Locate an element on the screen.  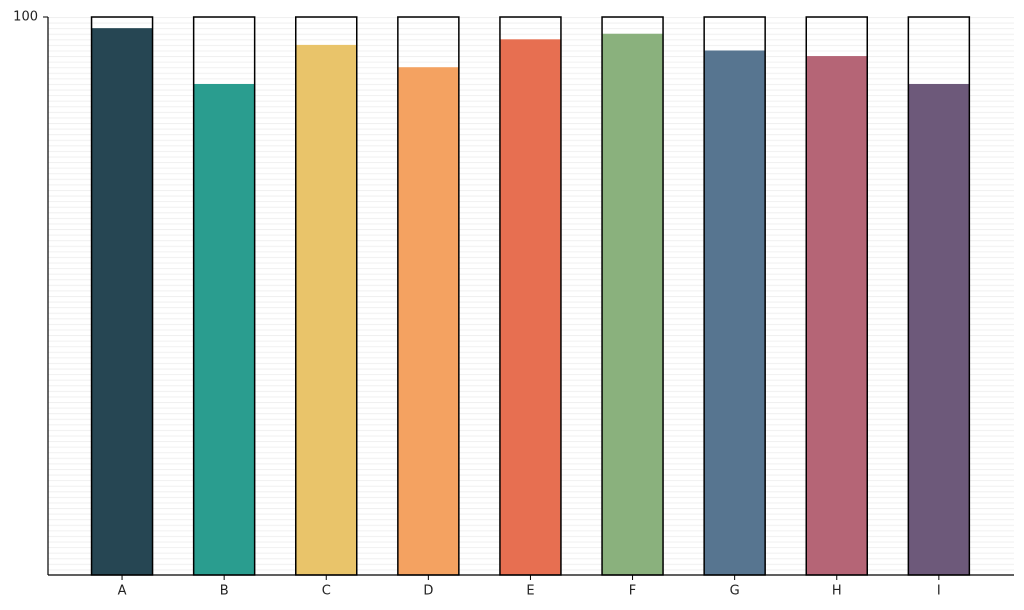
x-tick-label: D is located at coordinates (428, 591).